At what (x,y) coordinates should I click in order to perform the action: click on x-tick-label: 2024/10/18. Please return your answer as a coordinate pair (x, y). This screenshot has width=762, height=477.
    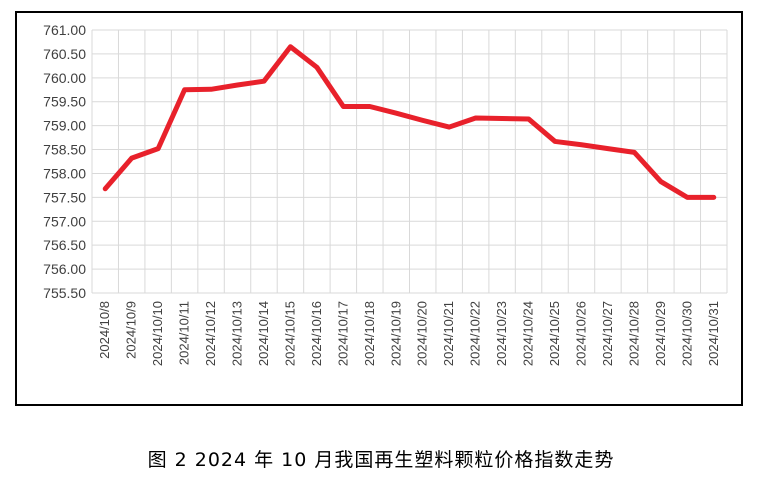
    Looking at the image, I should click on (369, 333).